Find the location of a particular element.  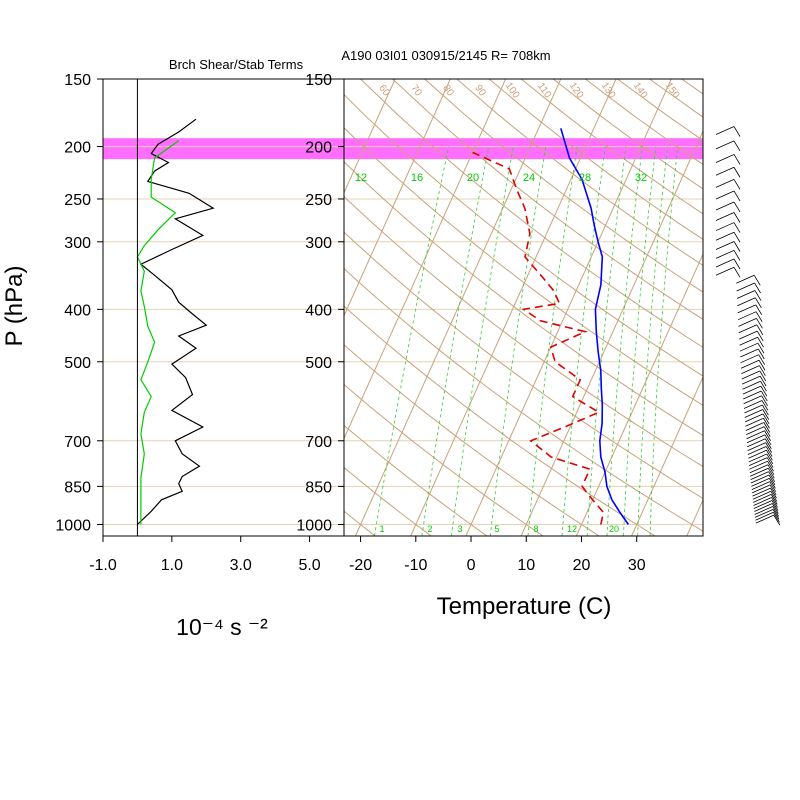

x-tick-label: 5.0 is located at coordinates (309, 565).